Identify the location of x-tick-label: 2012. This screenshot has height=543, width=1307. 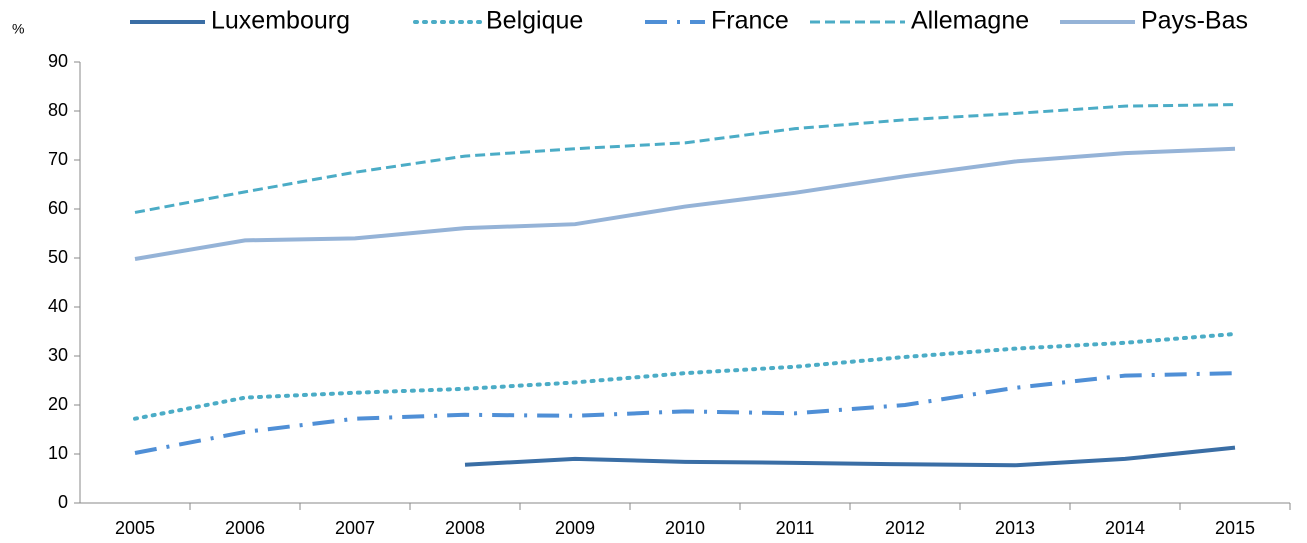
(905, 528).